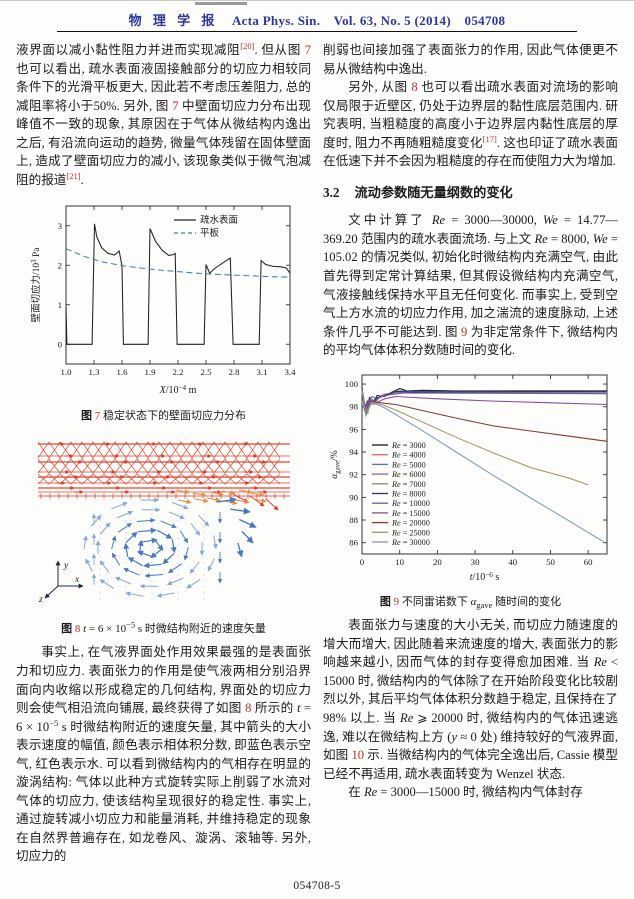 The width and height of the screenshot is (634, 899). What do you see at coordinates (66, 372) in the screenshot?
I see `svg-text: 1.0` at bounding box center [66, 372].